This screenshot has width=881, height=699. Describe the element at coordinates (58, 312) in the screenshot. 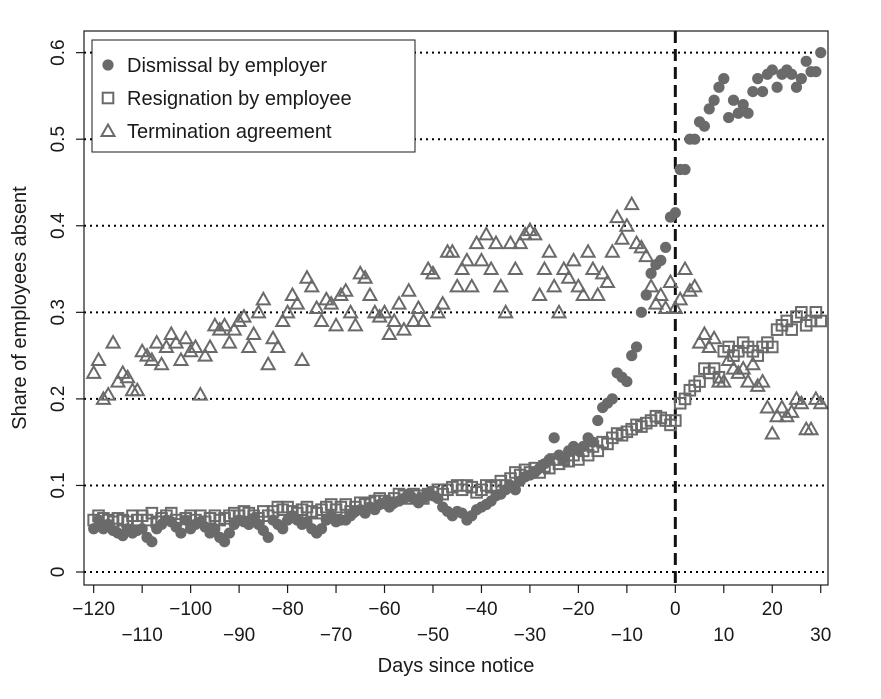

I see `y-tick-label-3: 0.3` at that location.